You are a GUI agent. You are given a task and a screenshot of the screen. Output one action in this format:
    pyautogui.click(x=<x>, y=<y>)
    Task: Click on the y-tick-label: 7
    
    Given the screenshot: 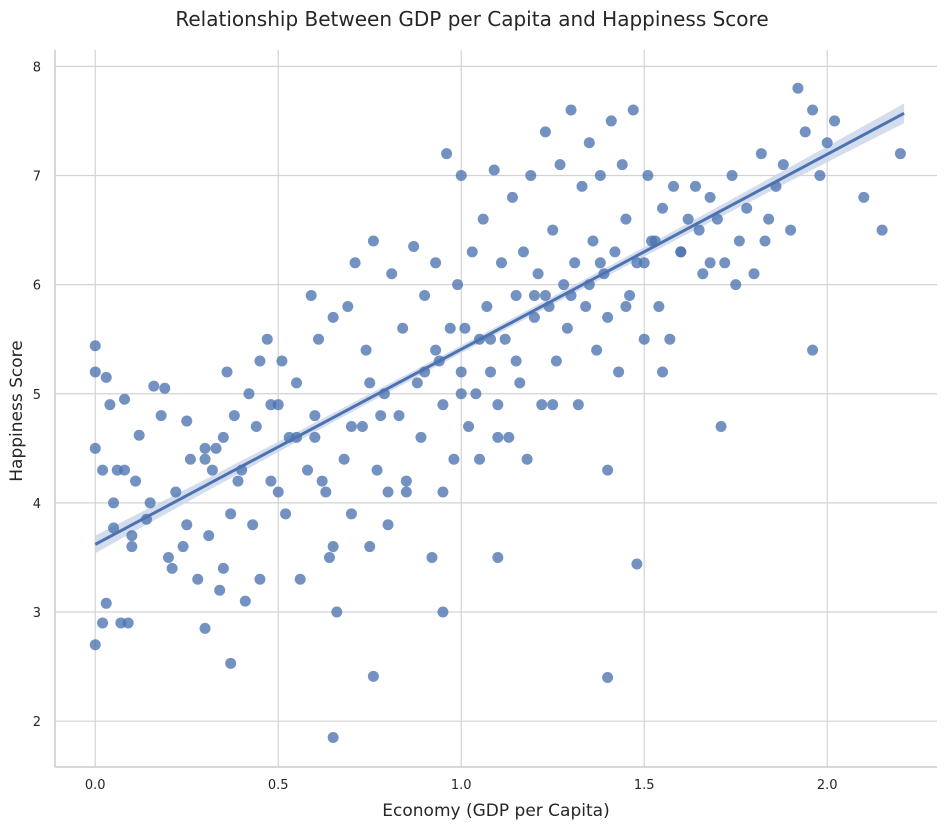 What is the action you would take?
    pyautogui.click(x=37, y=177)
    